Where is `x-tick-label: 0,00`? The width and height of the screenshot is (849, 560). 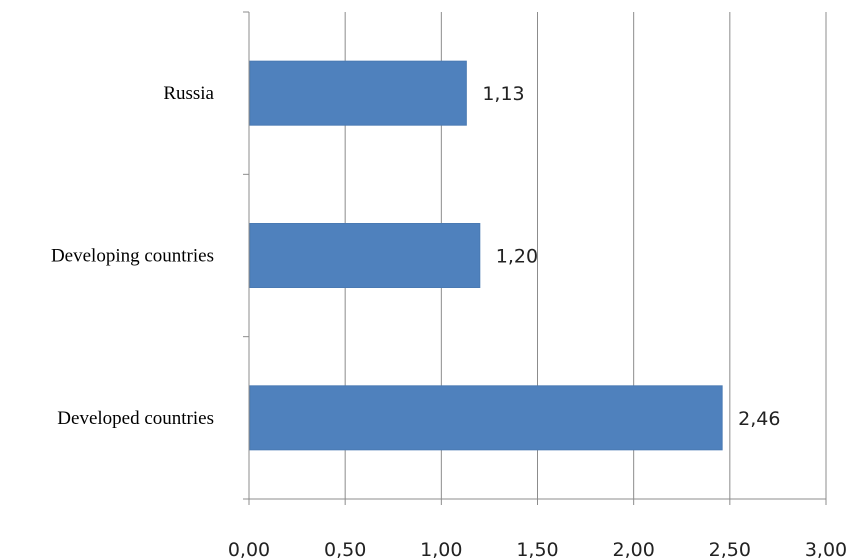 x-tick-label: 0,00 is located at coordinates (249, 549).